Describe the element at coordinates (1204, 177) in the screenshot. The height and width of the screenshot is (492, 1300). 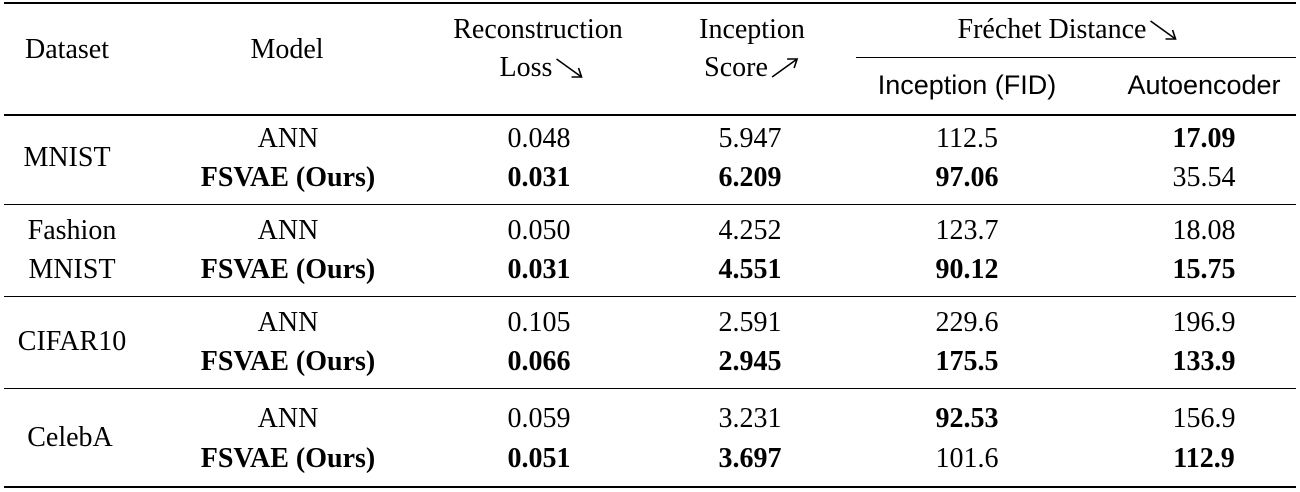
I see `ae-cell: 35.54` at that location.